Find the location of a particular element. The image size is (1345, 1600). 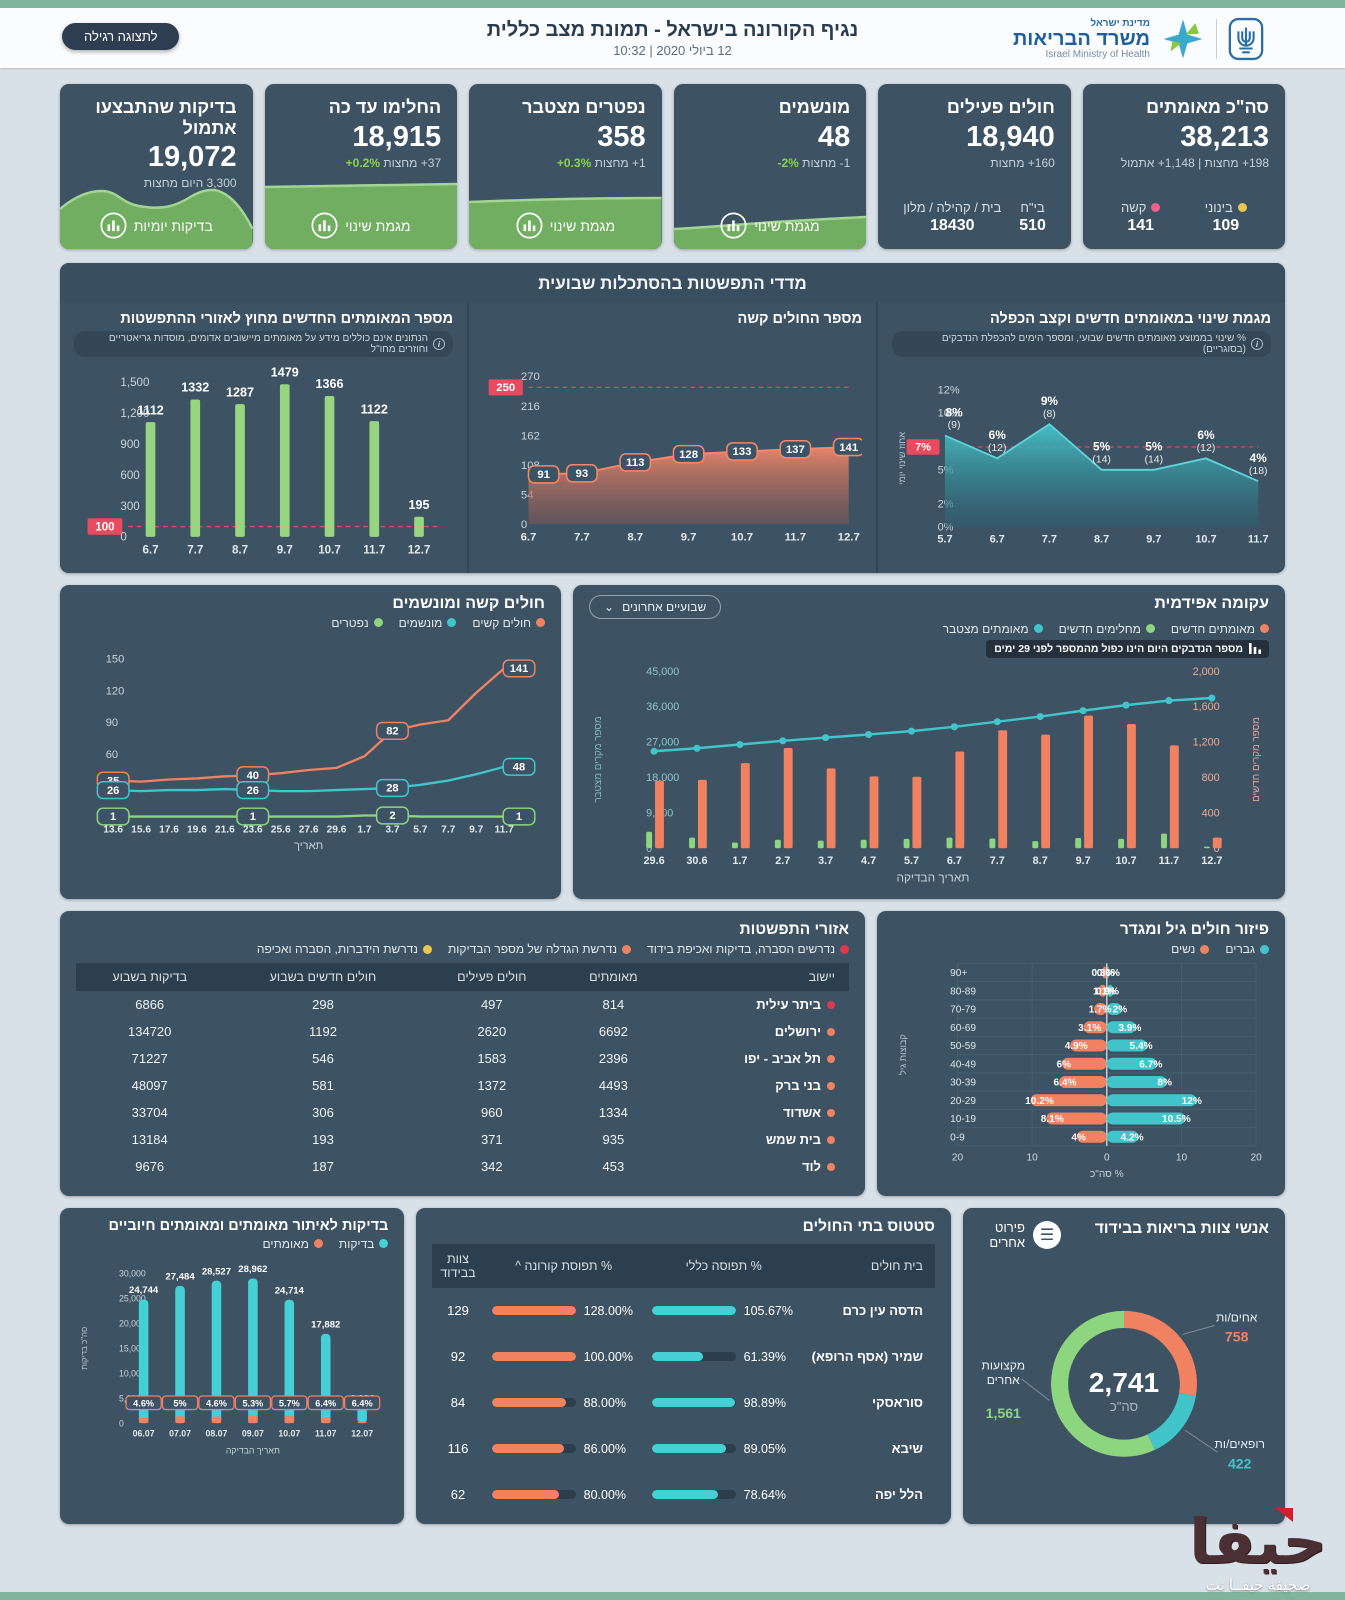

svg-text: 10 is located at coordinates (1182, 1158).